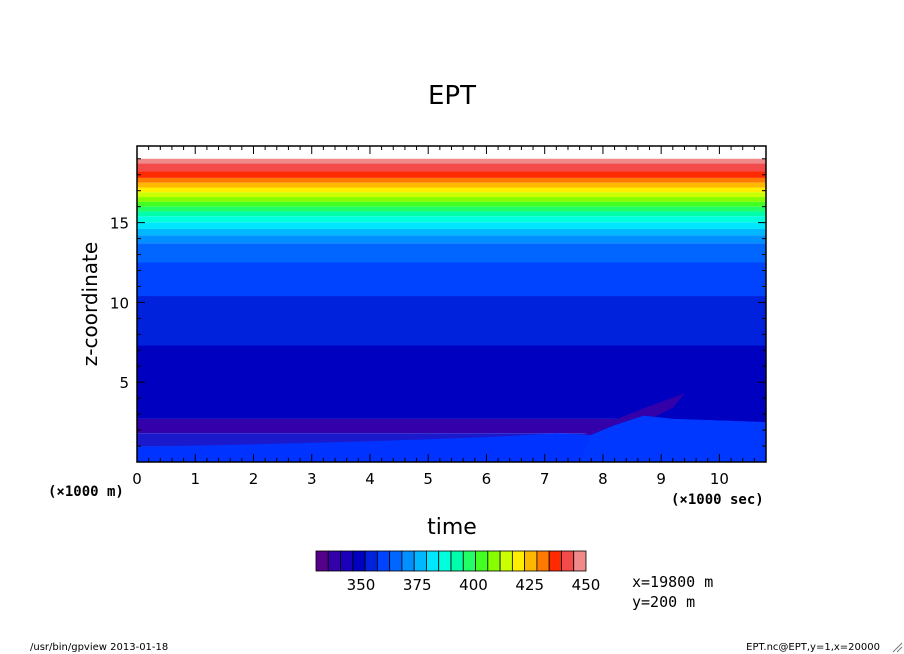 The width and height of the screenshot is (904, 654). I want to click on x-tick-label: 10, so click(719, 479).